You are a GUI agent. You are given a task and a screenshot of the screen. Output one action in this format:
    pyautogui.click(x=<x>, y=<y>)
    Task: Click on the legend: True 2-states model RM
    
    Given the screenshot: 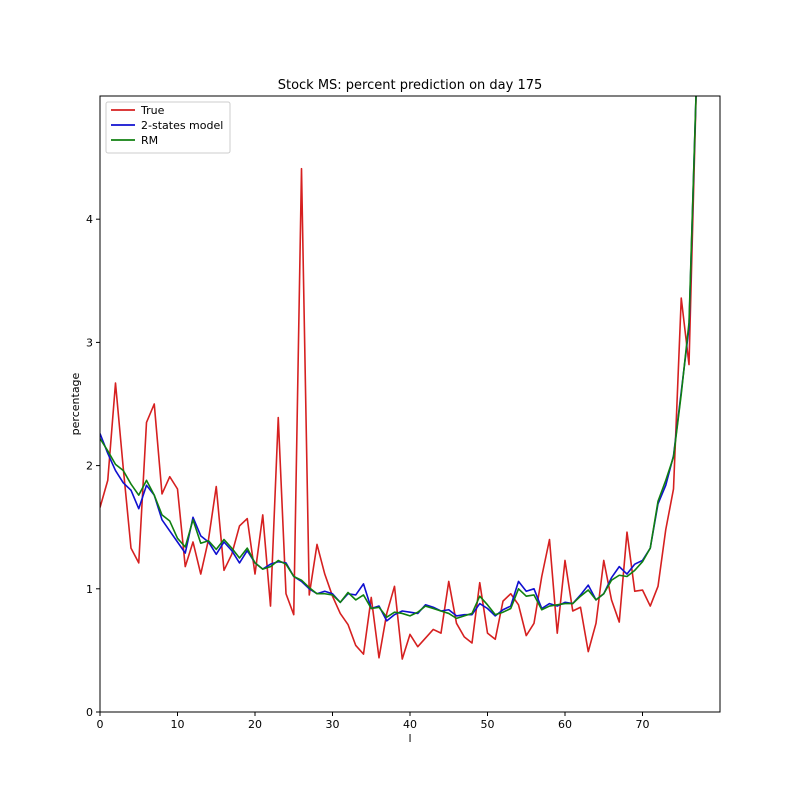 What is the action you would take?
    pyautogui.click(x=168, y=127)
    